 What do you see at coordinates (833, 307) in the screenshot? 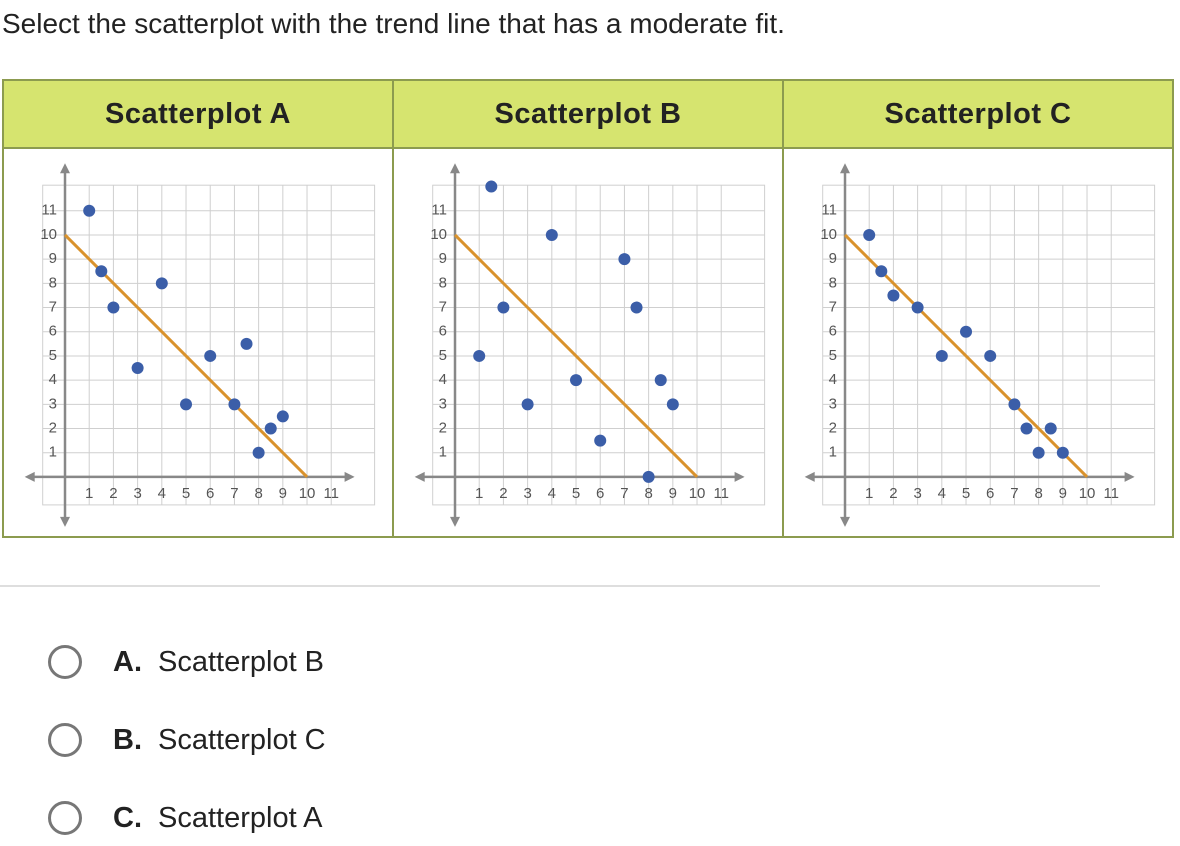
I see `y-tick-label: 7` at bounding box center [833, 307].